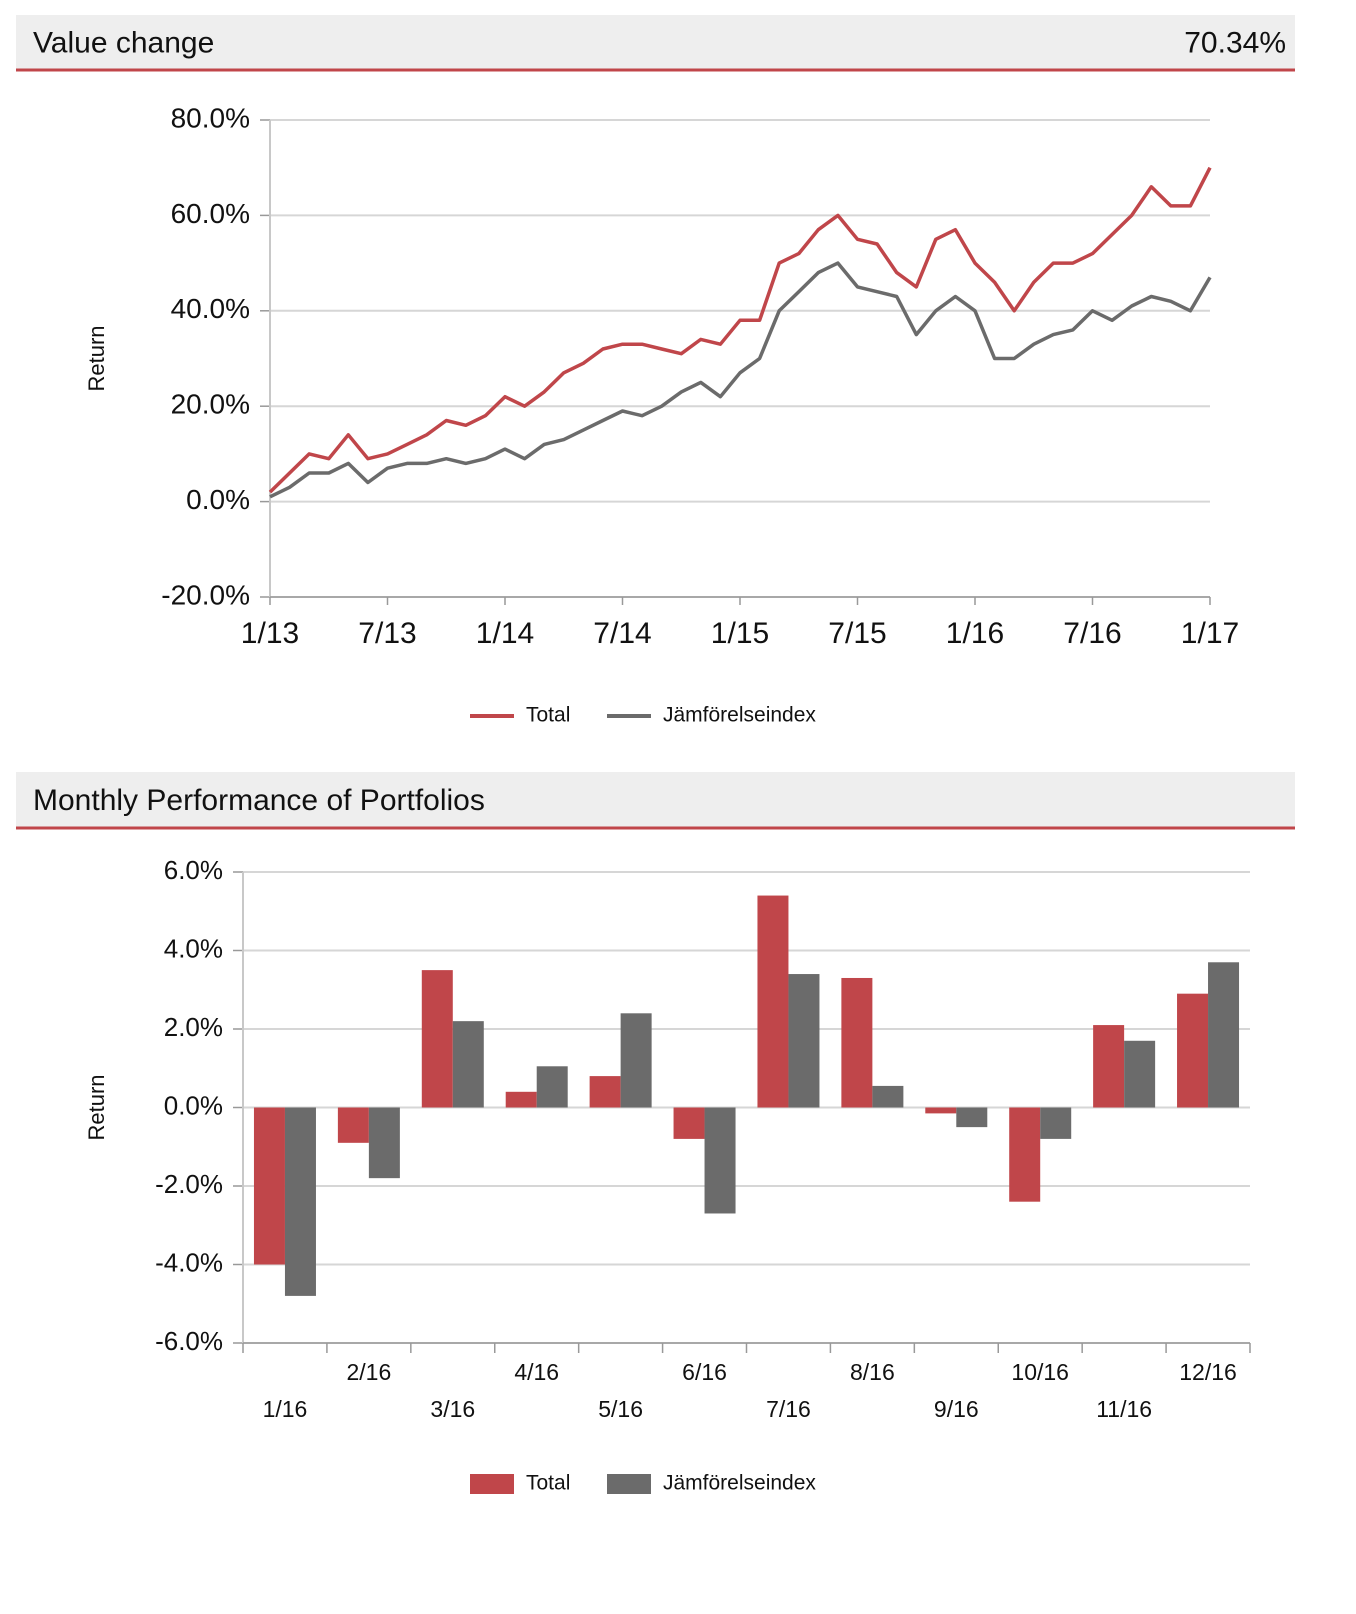 The image size is (1356, 1614). I want to click on x-tick-label: 8/16, so click(872, 1372).